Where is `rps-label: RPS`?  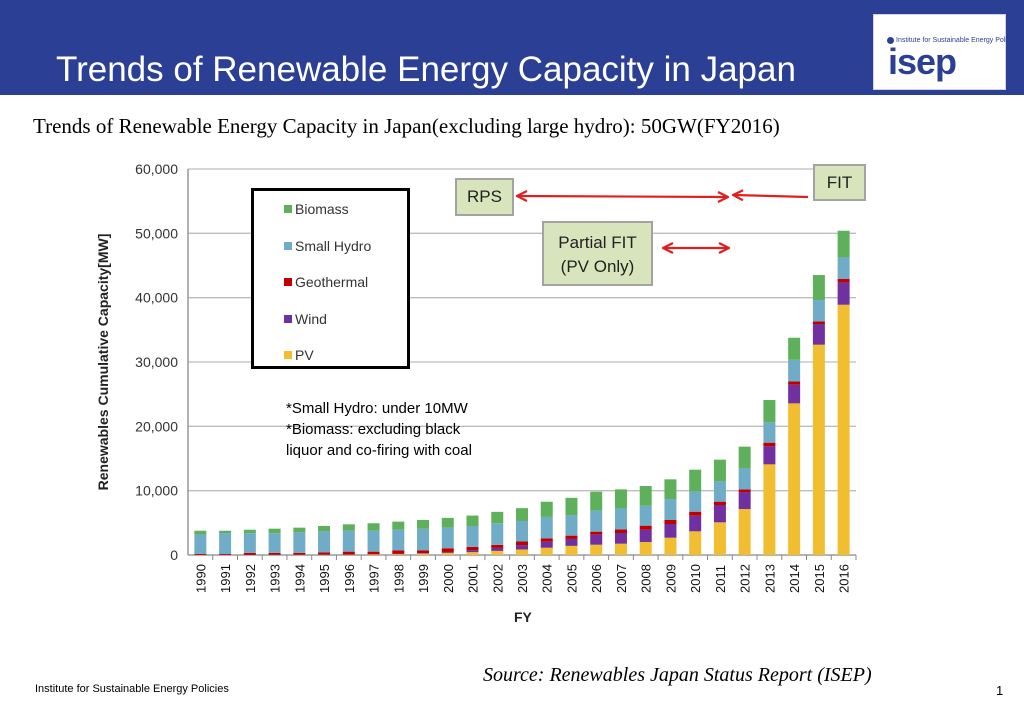
rps-label: RPS is located at coordinates (484, 197).